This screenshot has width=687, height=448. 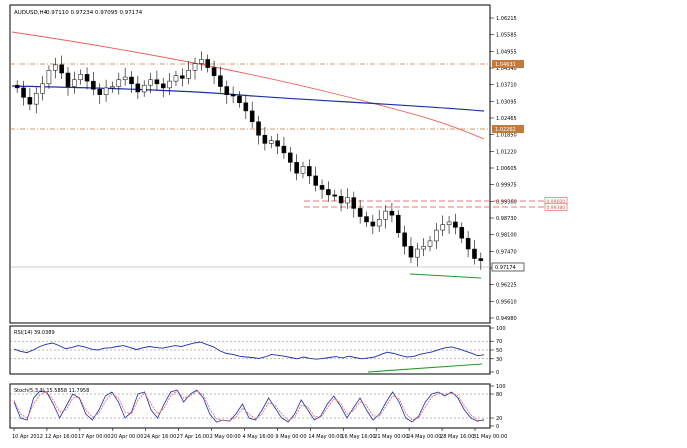 I want to click on support-trendline, so click(x=445, y=276).